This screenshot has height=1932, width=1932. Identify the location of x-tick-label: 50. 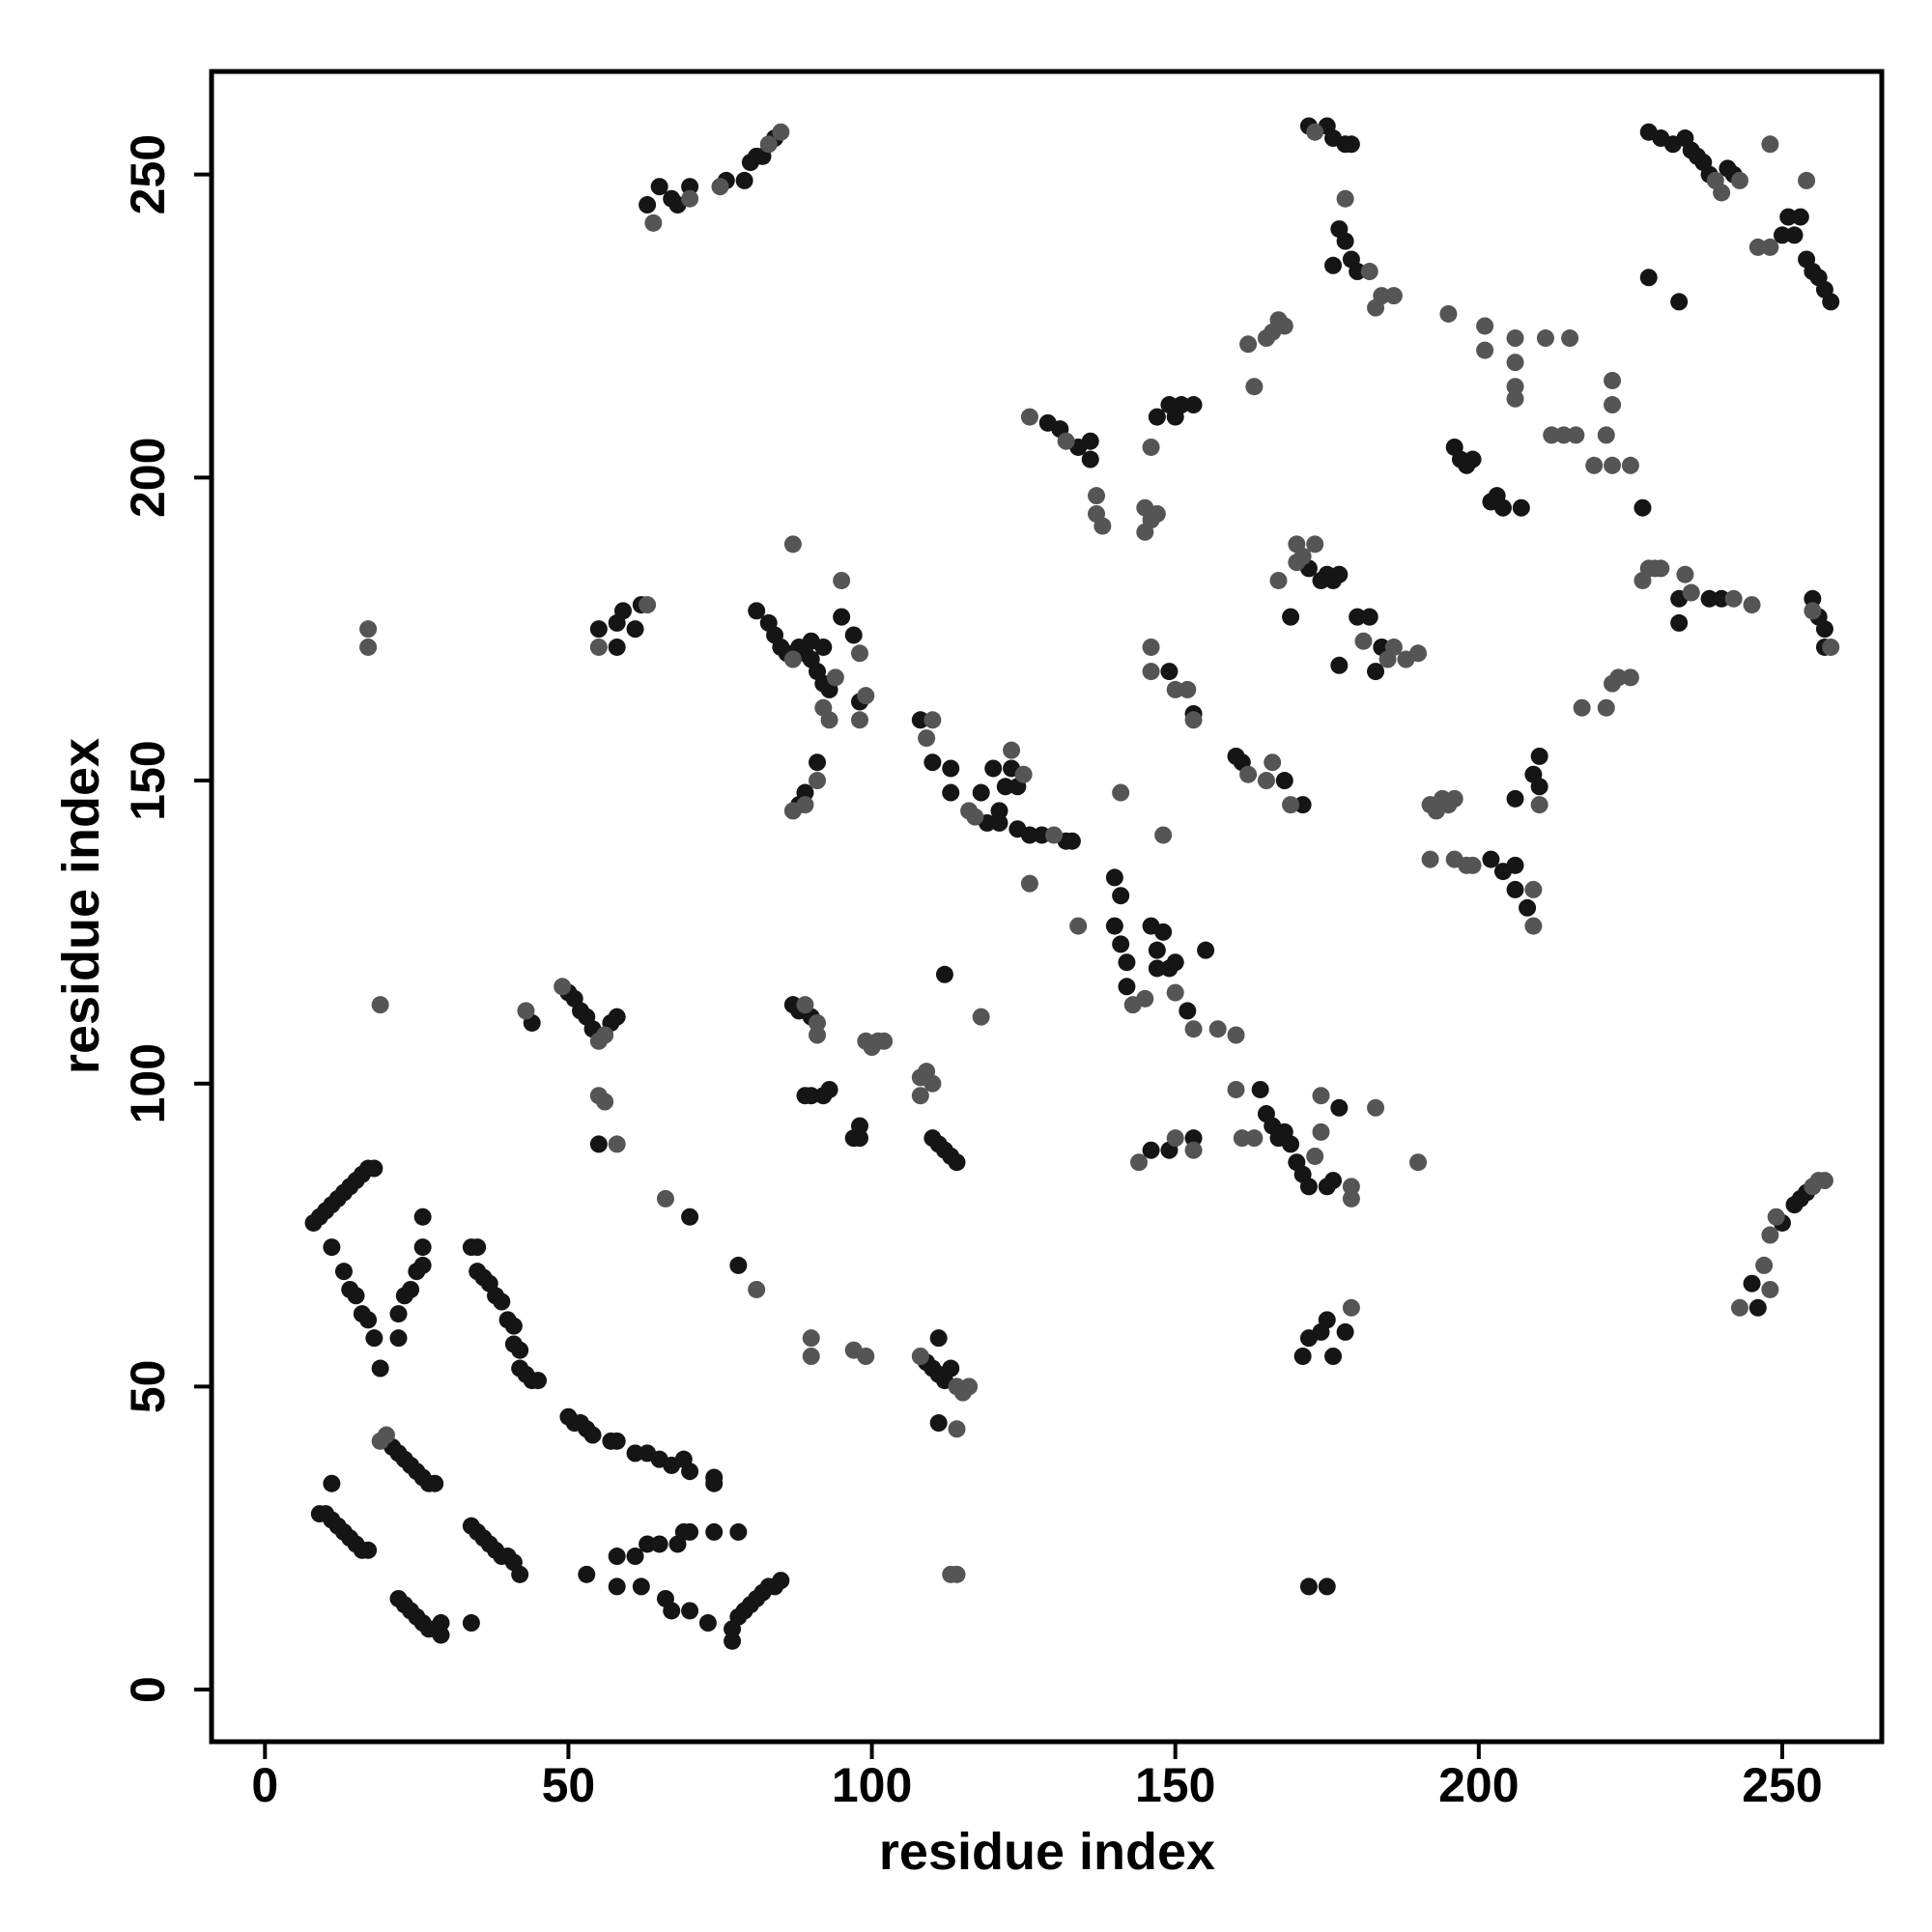
(569, 1785).